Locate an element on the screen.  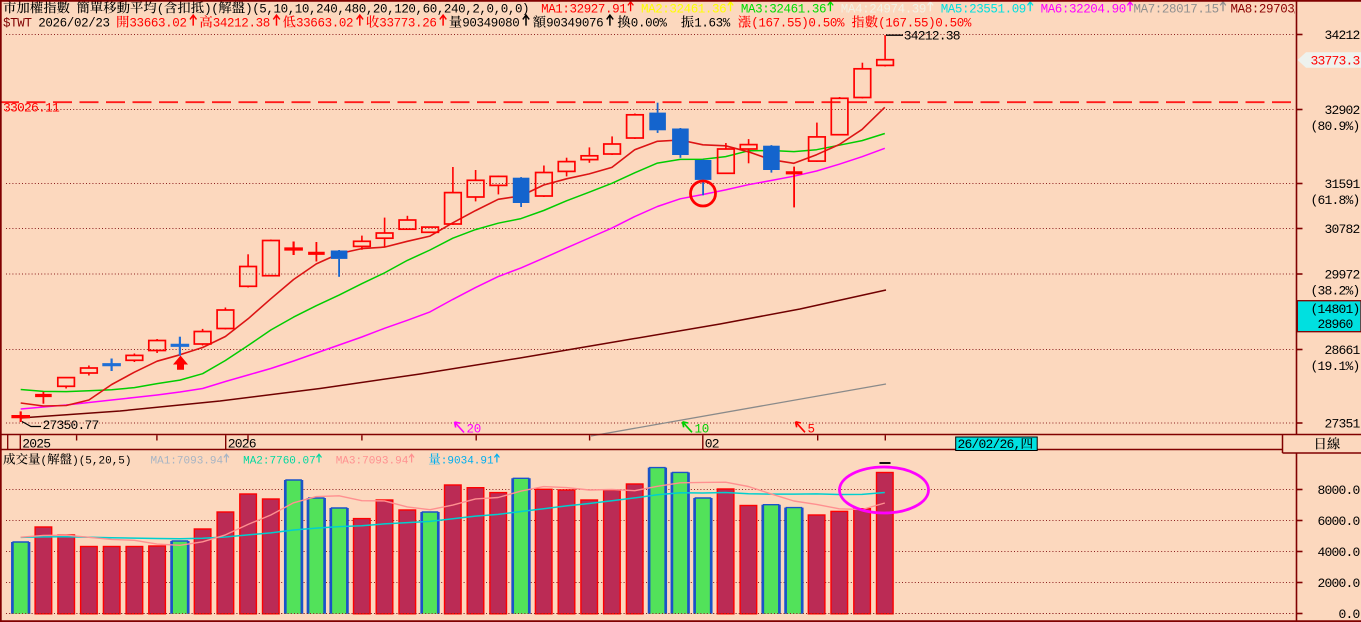
svg-text: MA8:29703 is located at coordinates (1263, 9).